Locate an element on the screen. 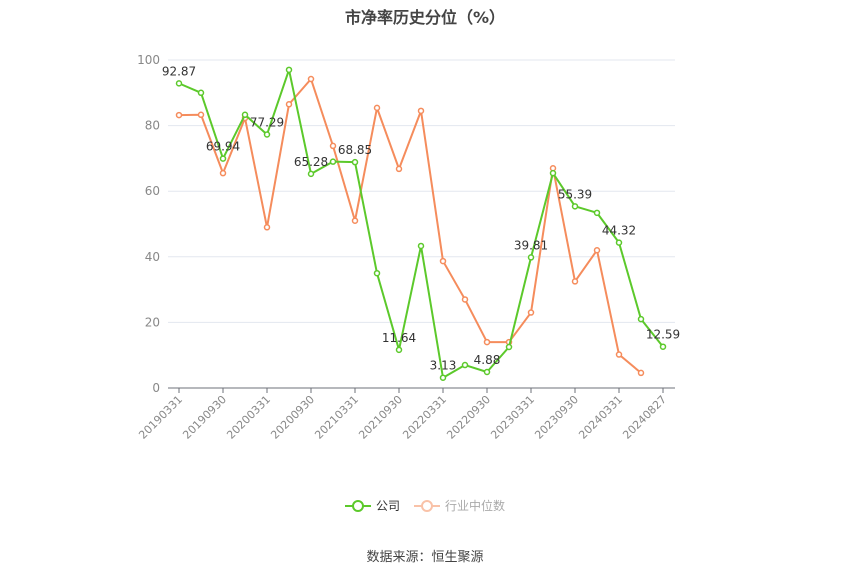 The height and width of the screenshot is (575, 850). x-tick-label: 20220331 is located at coordinates (424, 417).